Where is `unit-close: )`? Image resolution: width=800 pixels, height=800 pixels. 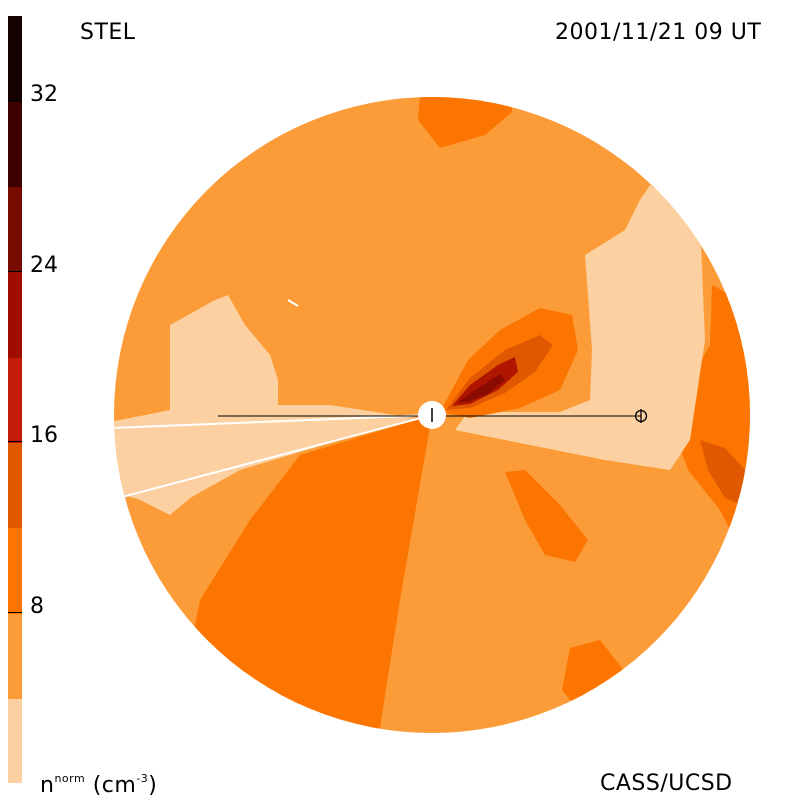 unit-close: ) is located at coordinates (153, 785).